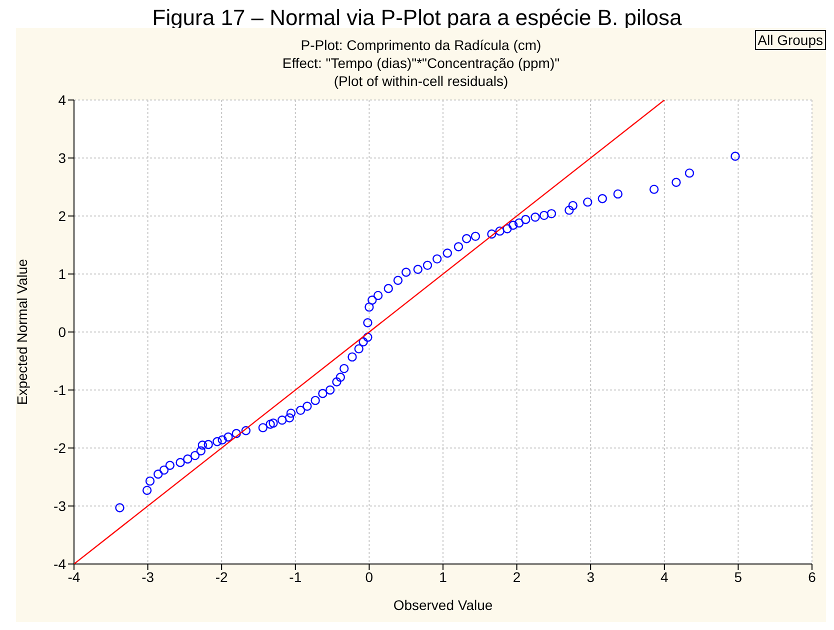 The width and height of the screenshot is (834, 630). What do you see at coordinates (590, 576) in the screenshot?
I see `x-tick-label: 3` at bounding box center [590, 576].